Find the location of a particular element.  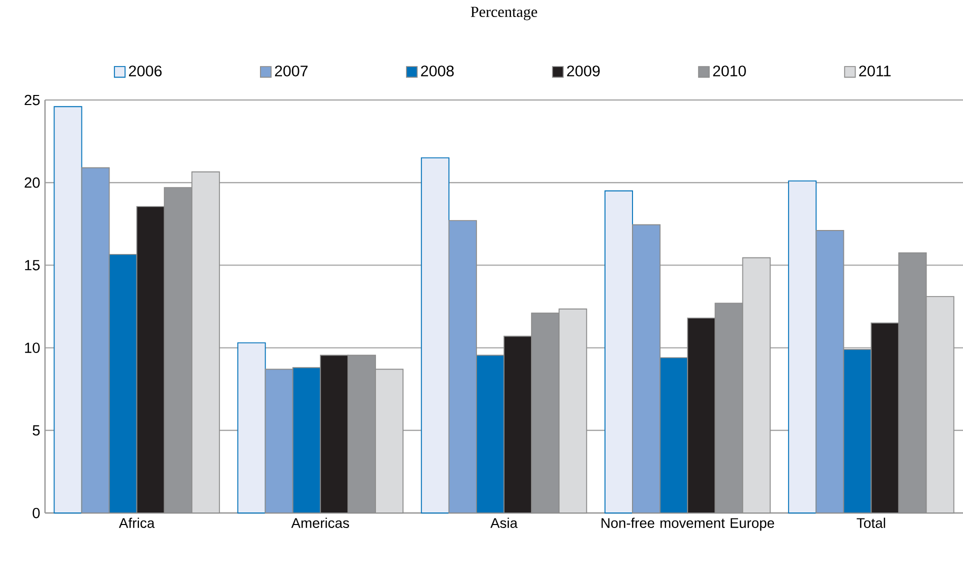

x-tick-label: Total is located at coordinates (871, 523).